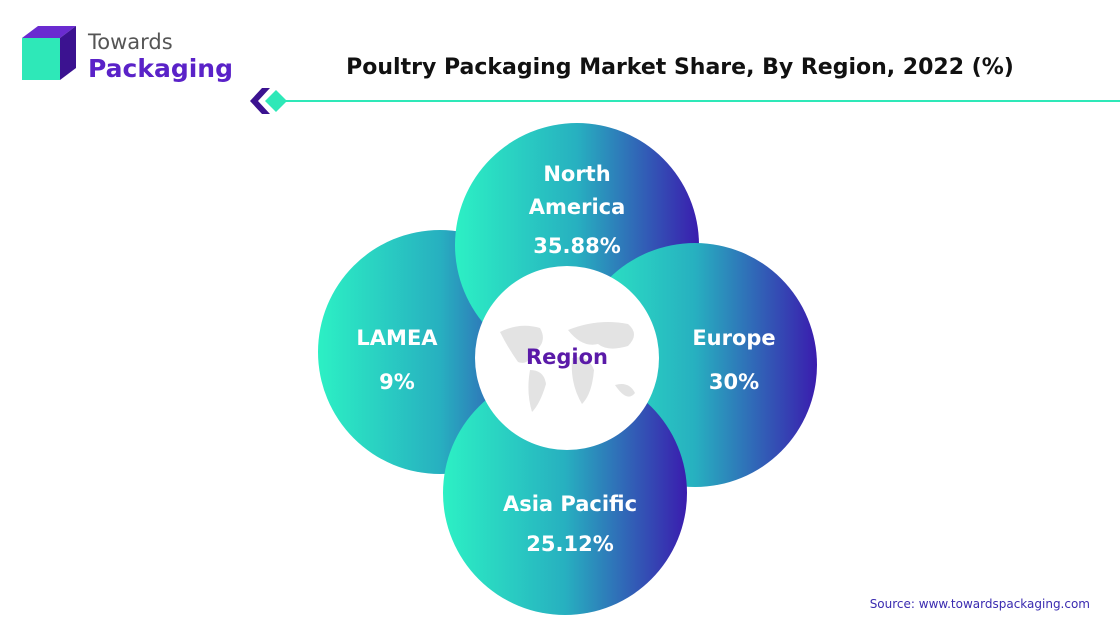 This screenshot has height=630, width=1120. I want to click on region-name: Asia Pacific, so click(570, 504).